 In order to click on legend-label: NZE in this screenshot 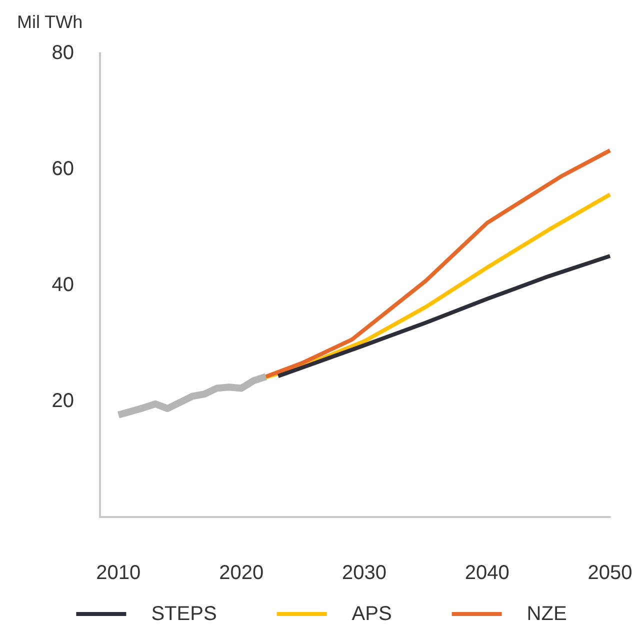, I will do `click(546, 614)`.